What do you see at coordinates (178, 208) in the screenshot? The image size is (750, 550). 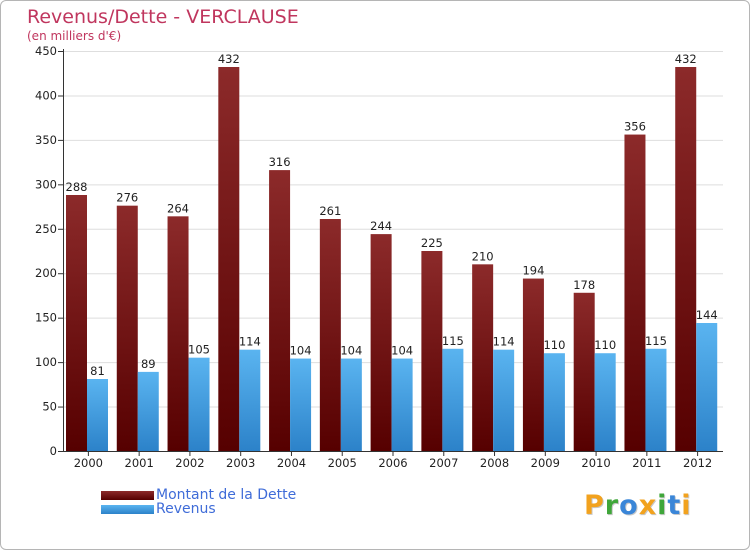 I see `data-label-debt-2002: 264` at bounding box center [178, 208].